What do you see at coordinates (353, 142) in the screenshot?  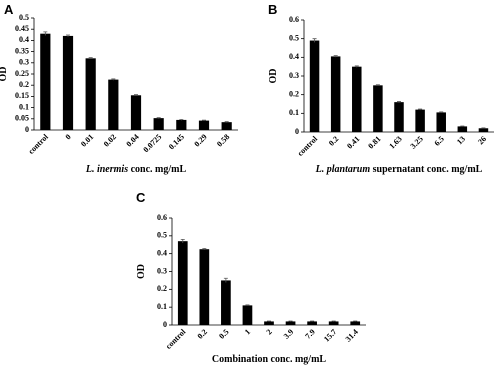 I see `x-tick-label: 0.41` at bounding box center [353, 142].